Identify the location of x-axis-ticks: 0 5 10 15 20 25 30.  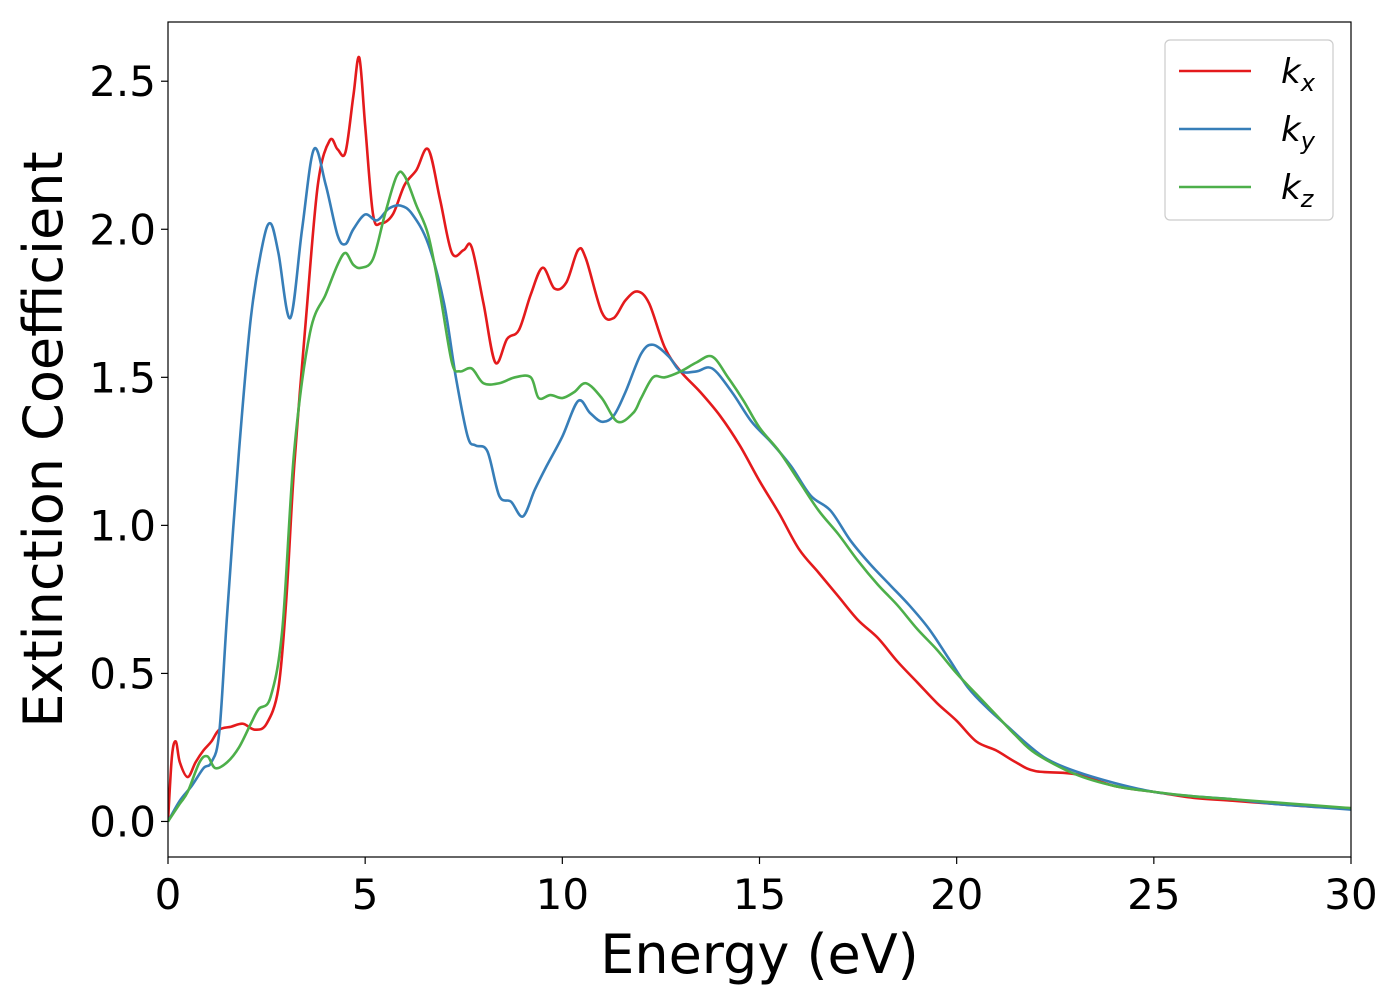
(766, 888).